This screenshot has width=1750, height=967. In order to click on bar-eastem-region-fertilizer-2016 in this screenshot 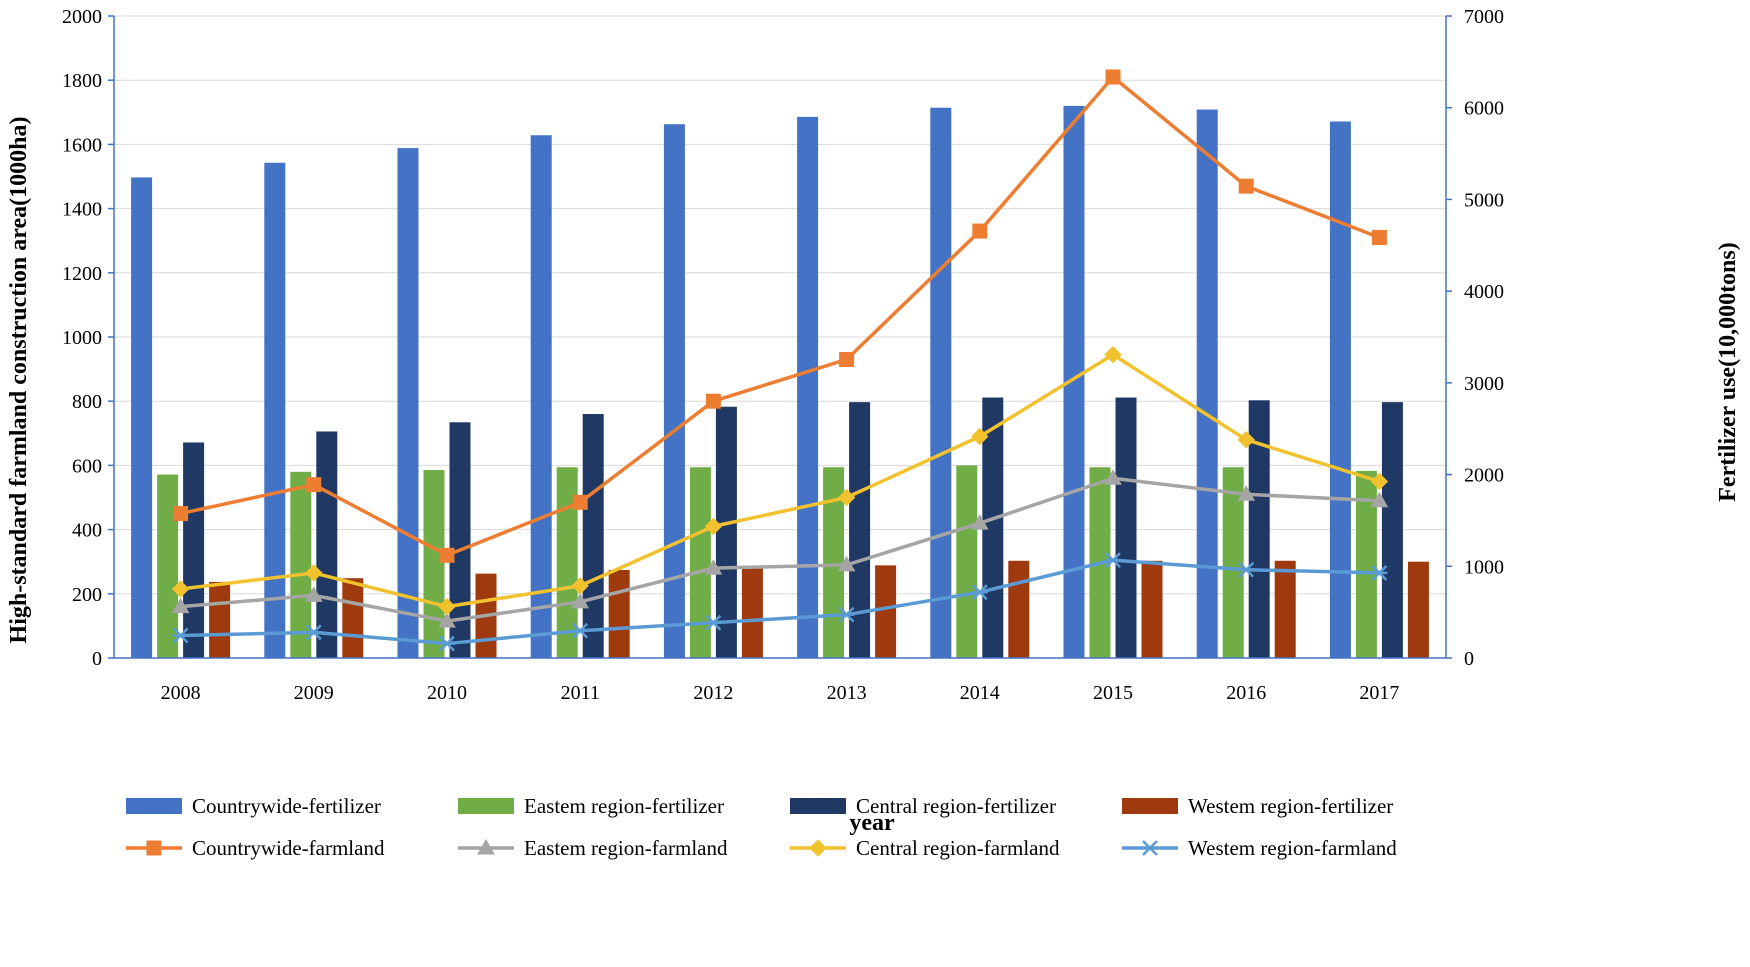, I will do `click(1233, 562)`.